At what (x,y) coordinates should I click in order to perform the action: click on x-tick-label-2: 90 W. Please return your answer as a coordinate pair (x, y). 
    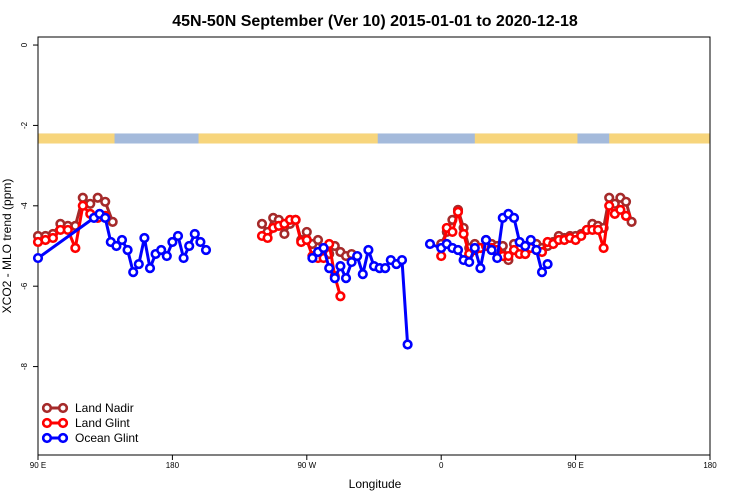
    Looking at the image, I should click on (306, 465).